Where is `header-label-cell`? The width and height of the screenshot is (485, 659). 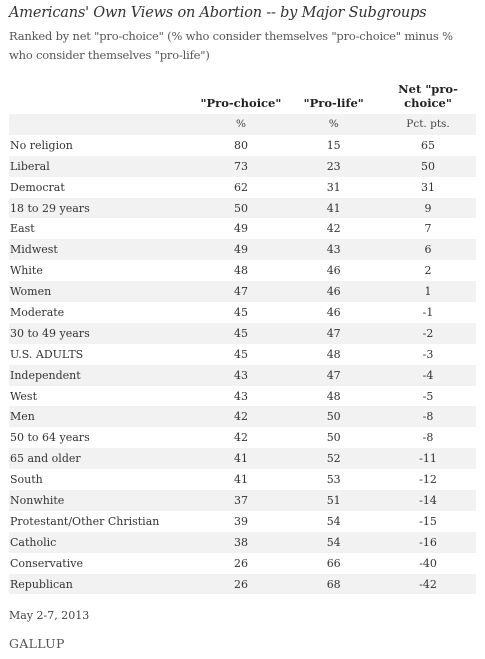 header-label-cell is located at coordinates (102, 95).